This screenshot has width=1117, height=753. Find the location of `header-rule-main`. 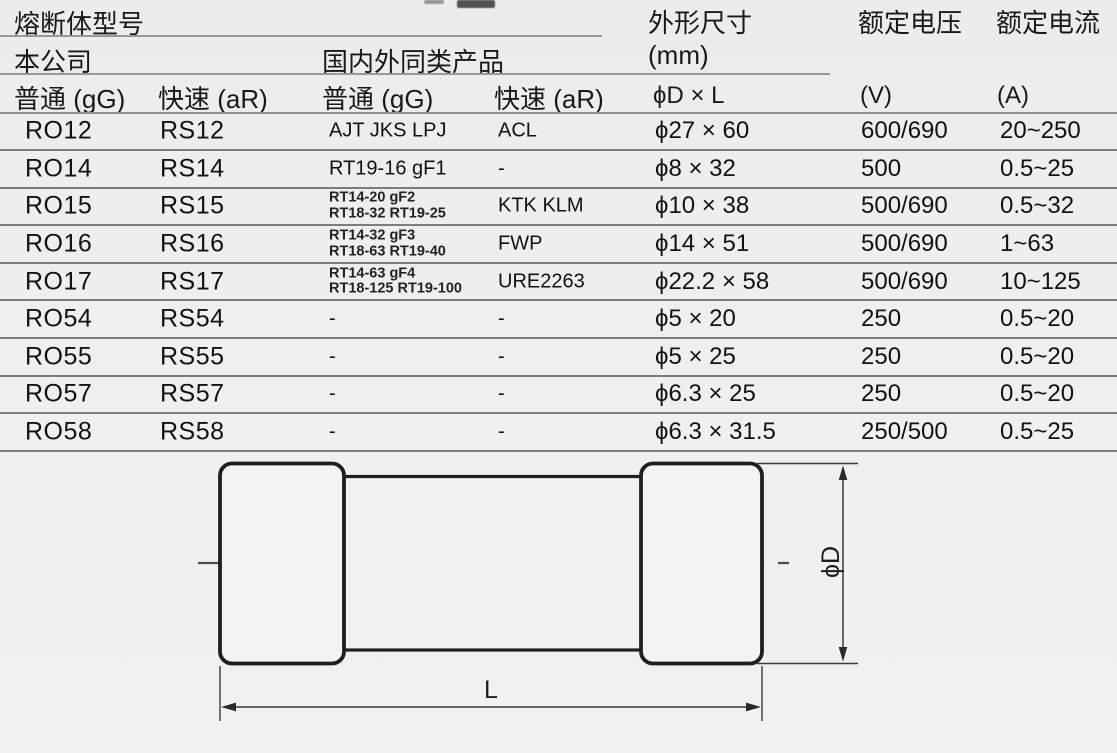

header-rule-main is located at coordinates (558, 112).